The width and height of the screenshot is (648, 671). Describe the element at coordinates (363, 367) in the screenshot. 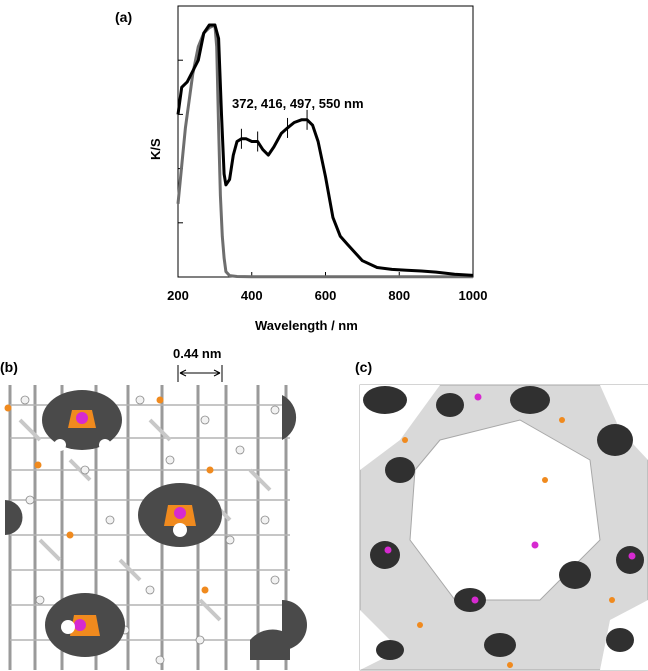

I see `panel-c-label: (c)` at that location.